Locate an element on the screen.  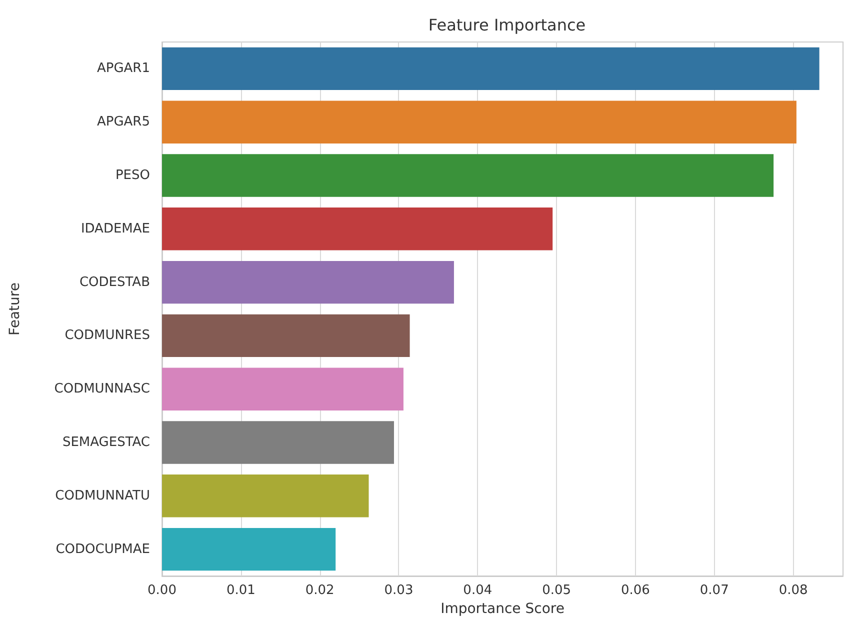
y-tick-label: CODMUNRES is located at coordinates (107, 336).